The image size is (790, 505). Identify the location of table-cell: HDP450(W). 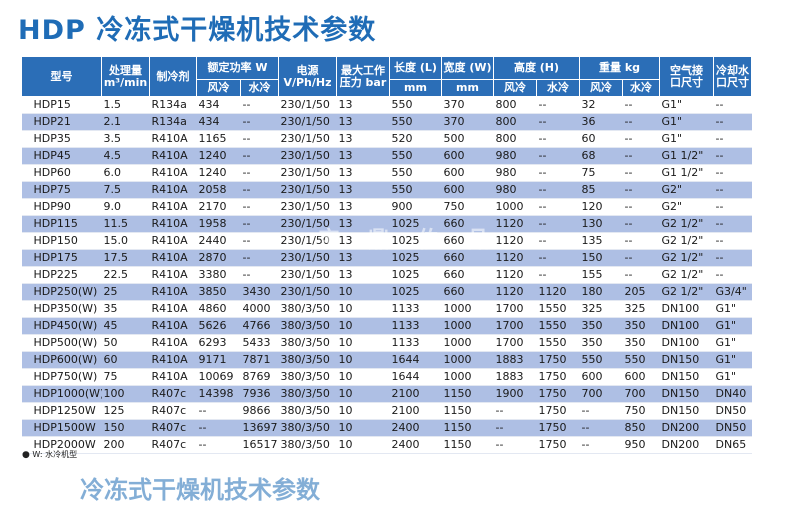
(61, 326).